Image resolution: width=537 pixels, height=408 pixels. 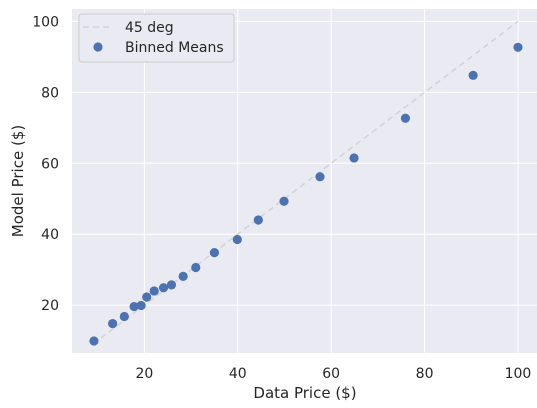 What do you see at coordinates (174, 48) in the screenshot?
I see `legend-label-binned-means: Binned Means` at bounding box center [174, 48].